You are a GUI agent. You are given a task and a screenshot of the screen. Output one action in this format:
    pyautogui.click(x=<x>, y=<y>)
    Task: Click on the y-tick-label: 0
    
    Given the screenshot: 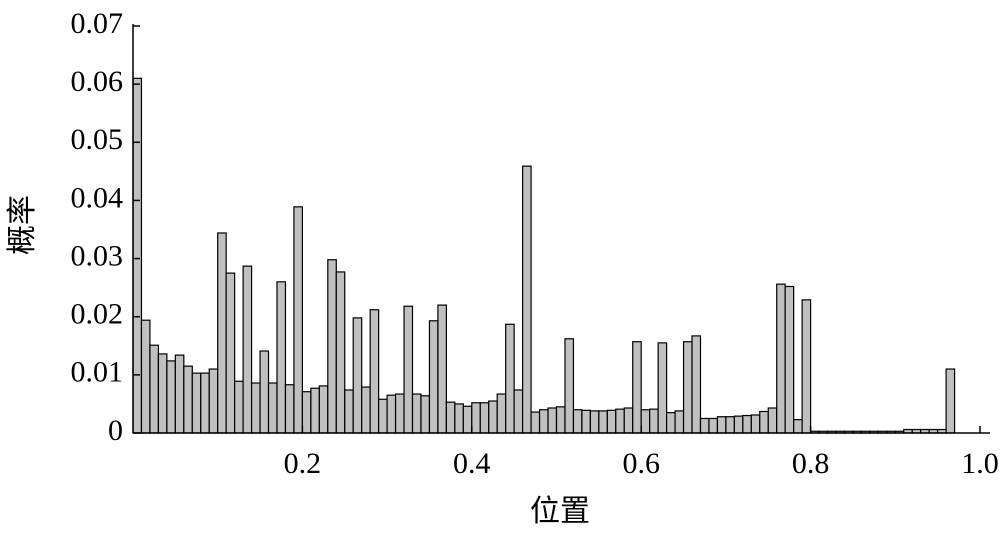 What is the action you would take?
    pyautogui.click(x=115, y=430)
    